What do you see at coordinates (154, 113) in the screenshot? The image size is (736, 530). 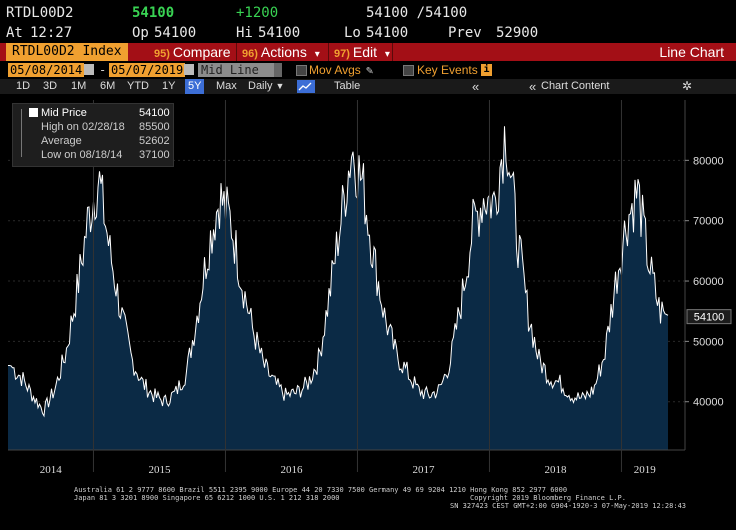 I see `legend-series-value: 54100` at bounding box center [154, 113].